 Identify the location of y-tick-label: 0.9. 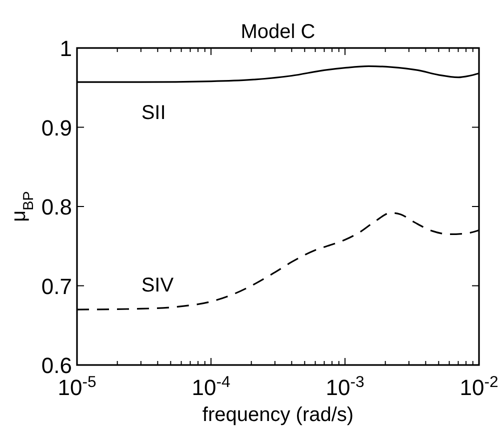
(56, 127).